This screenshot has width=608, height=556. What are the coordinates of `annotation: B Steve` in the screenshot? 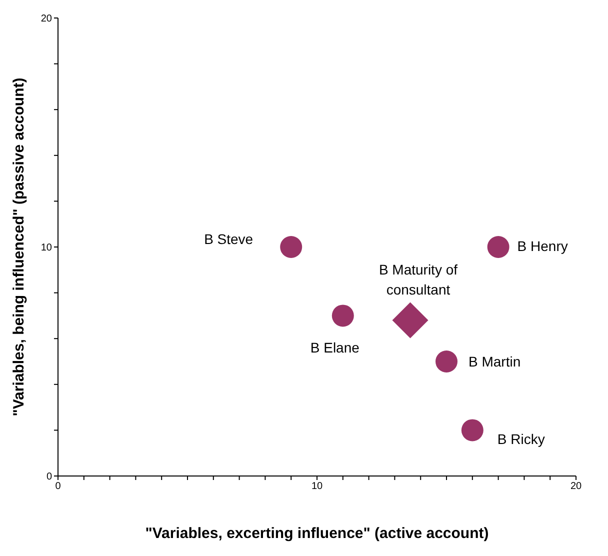 It's located at (229, 239).